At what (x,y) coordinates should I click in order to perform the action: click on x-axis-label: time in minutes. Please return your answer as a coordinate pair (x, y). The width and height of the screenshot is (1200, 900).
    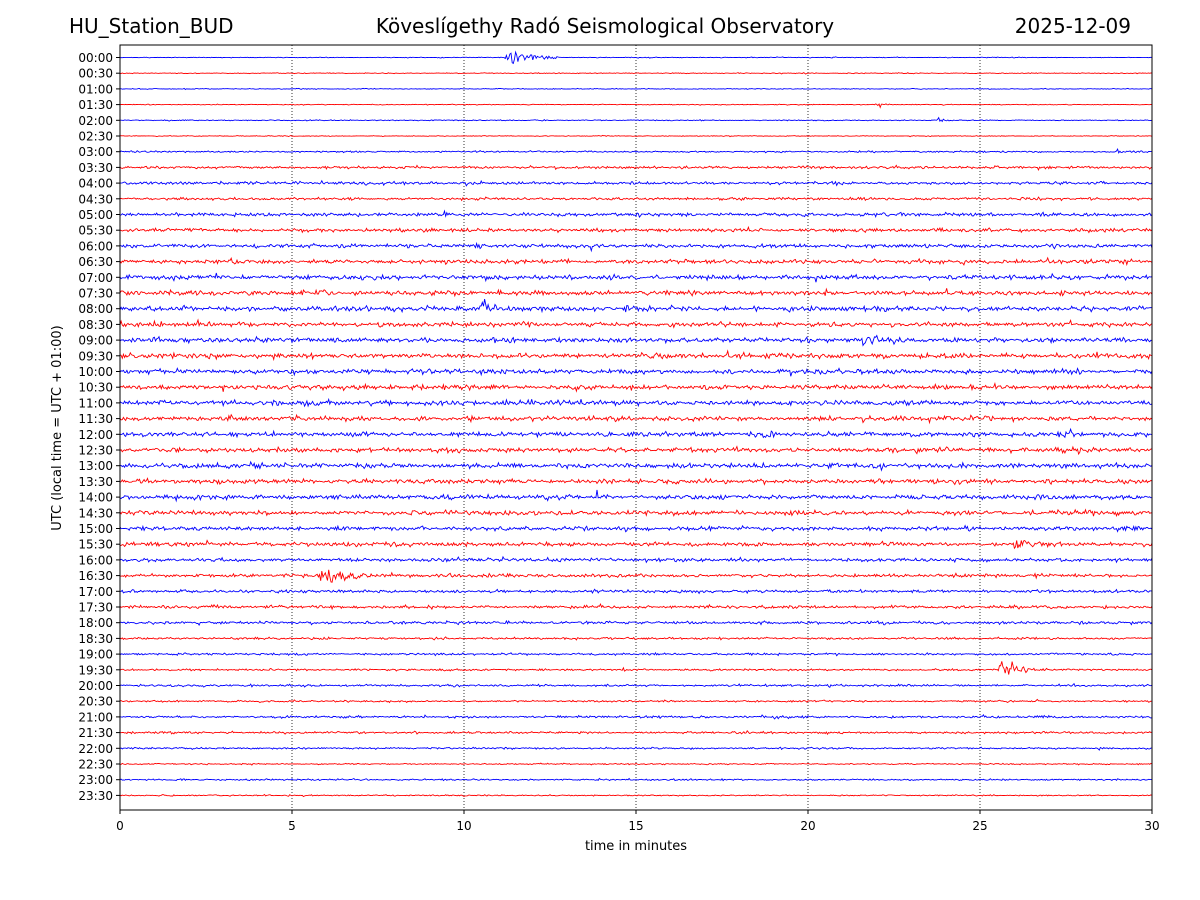
    Looking at the image, I should click on (636, 846).